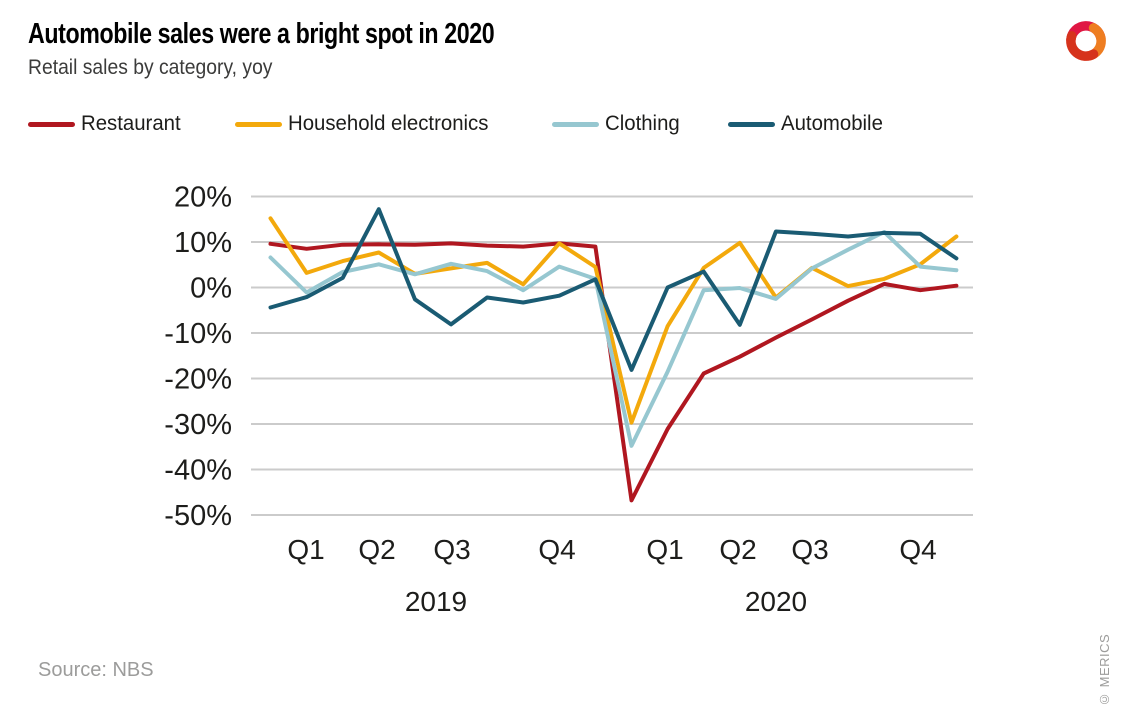 The image size is (1133, 712). I want to click on legend-swatch-clothing, so click(575, 124).